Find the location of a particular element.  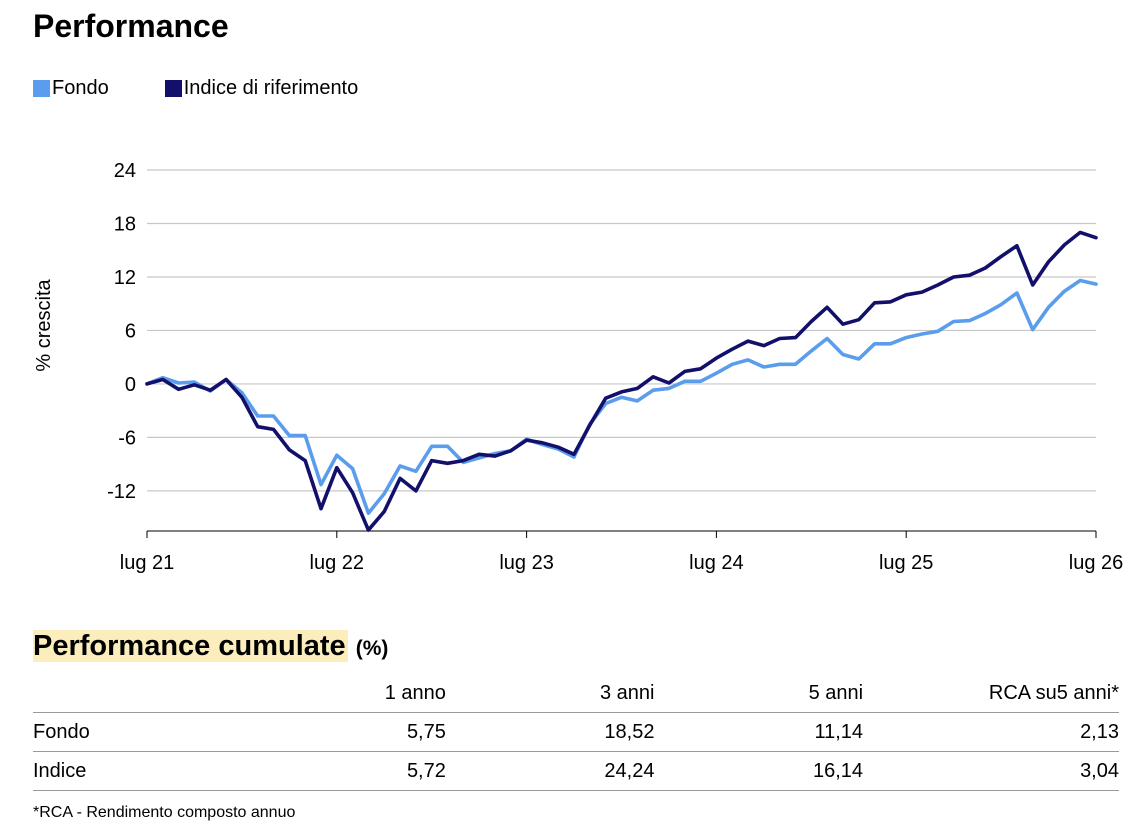

y-tick-label: 24 is located at coordinates (125, 171).